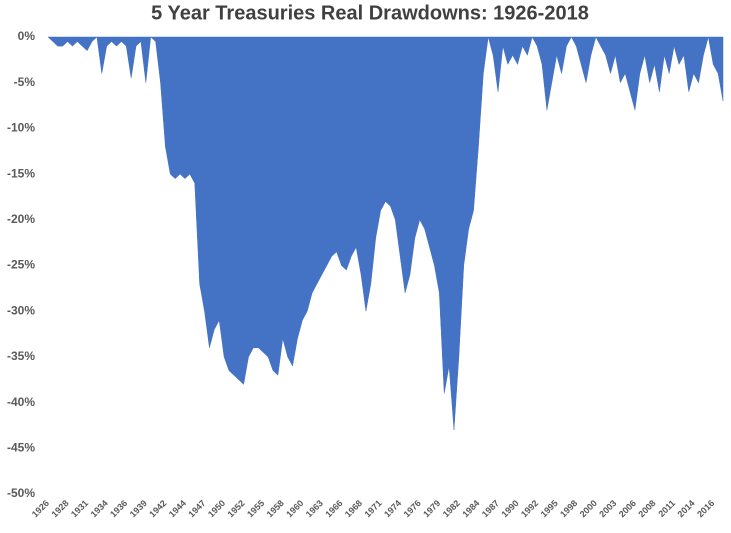 This screenshot has width=731, height=533. I want to click on x-tick-label: 1979, so click(431, 508).